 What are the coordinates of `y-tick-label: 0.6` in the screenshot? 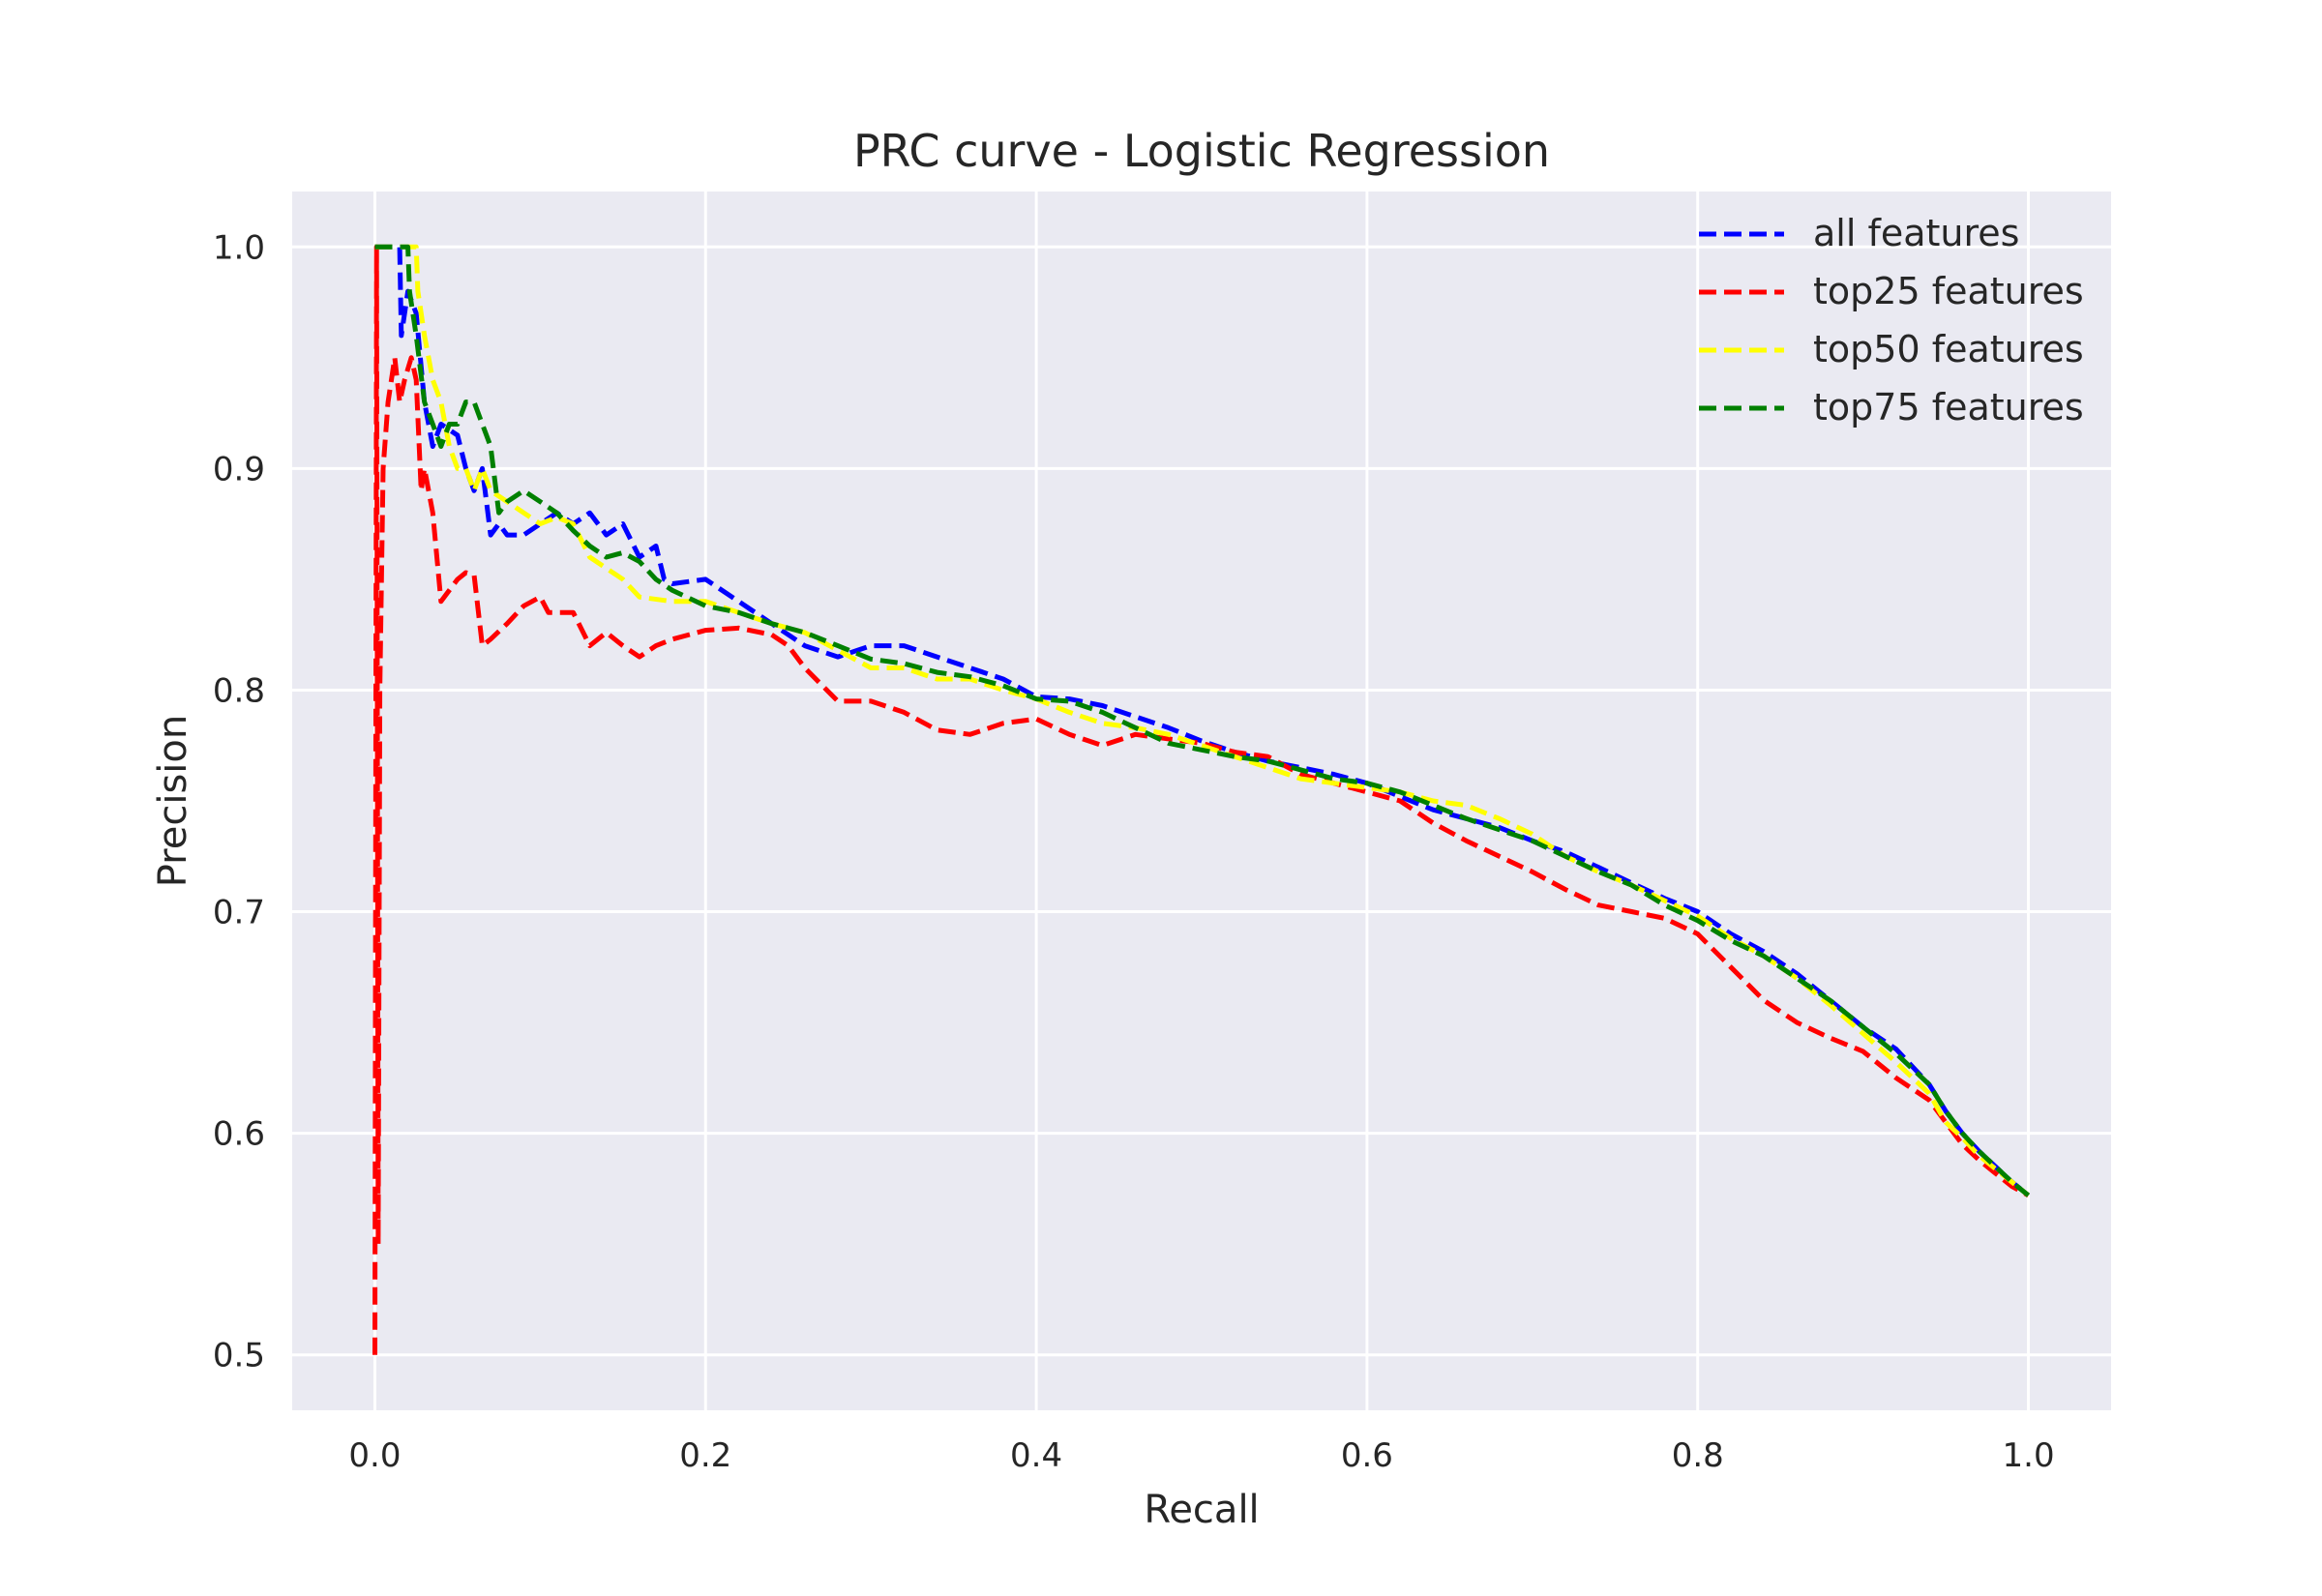 It's located at (239, 1134).